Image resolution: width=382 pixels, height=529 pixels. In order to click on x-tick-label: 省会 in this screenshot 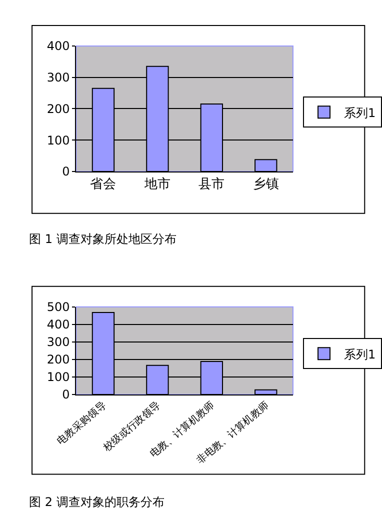, I will do `click(103, 184)`.